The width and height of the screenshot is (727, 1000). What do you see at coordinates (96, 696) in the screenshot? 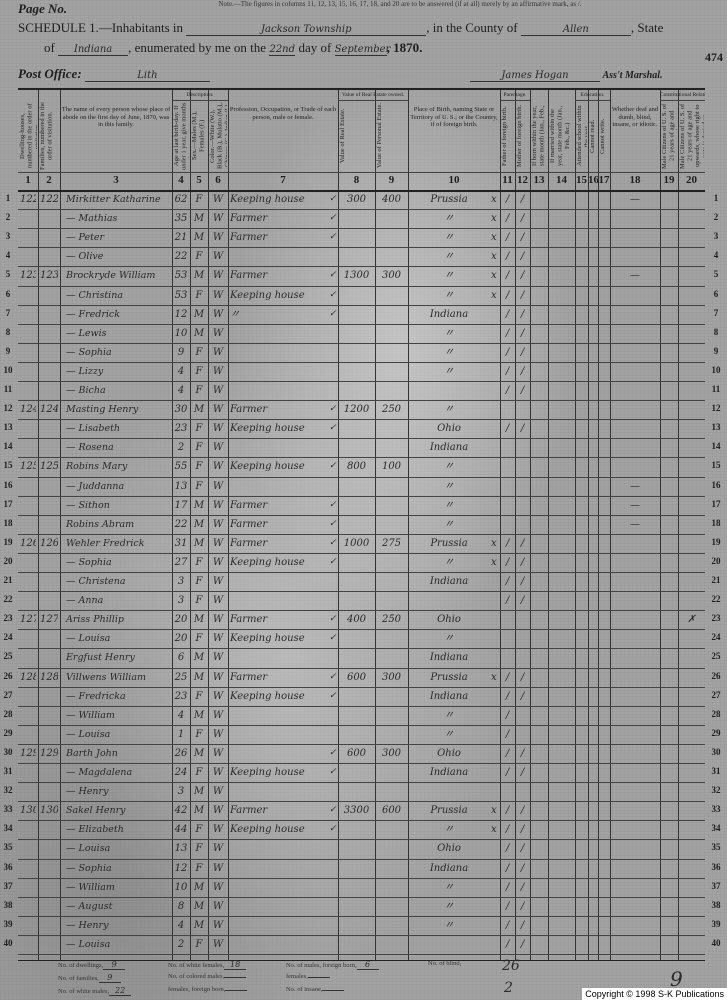
I see `cell-name: — Fredricka` at bounding box center [96, 696].